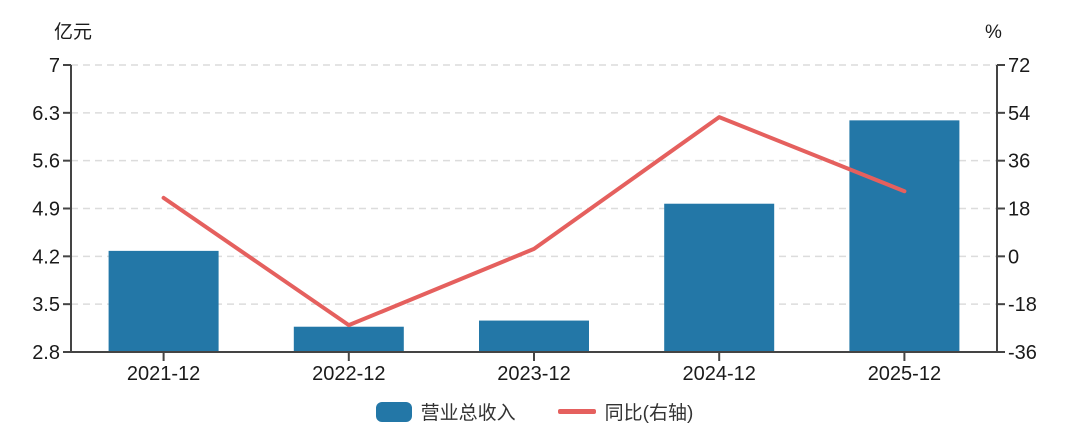 This screenshot has height=439, width=1069. What do you see at coordinates (649, 413) in the screenshot?
I see `legend-label-yoy: 同比(右轴)` at bounding box center [649, 413].